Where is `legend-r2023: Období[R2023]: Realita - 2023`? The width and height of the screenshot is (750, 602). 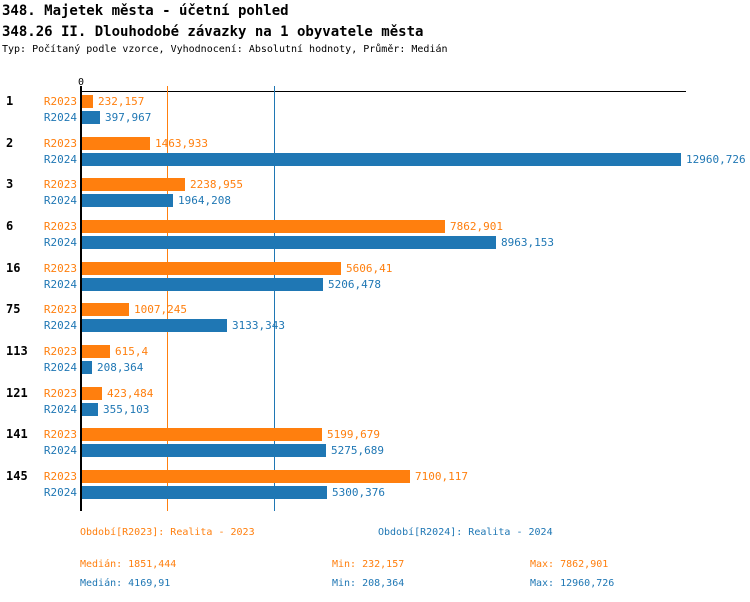 legend-r2023: Období[R2023]: Realita - 2023 is located at coordinates (167, 532).